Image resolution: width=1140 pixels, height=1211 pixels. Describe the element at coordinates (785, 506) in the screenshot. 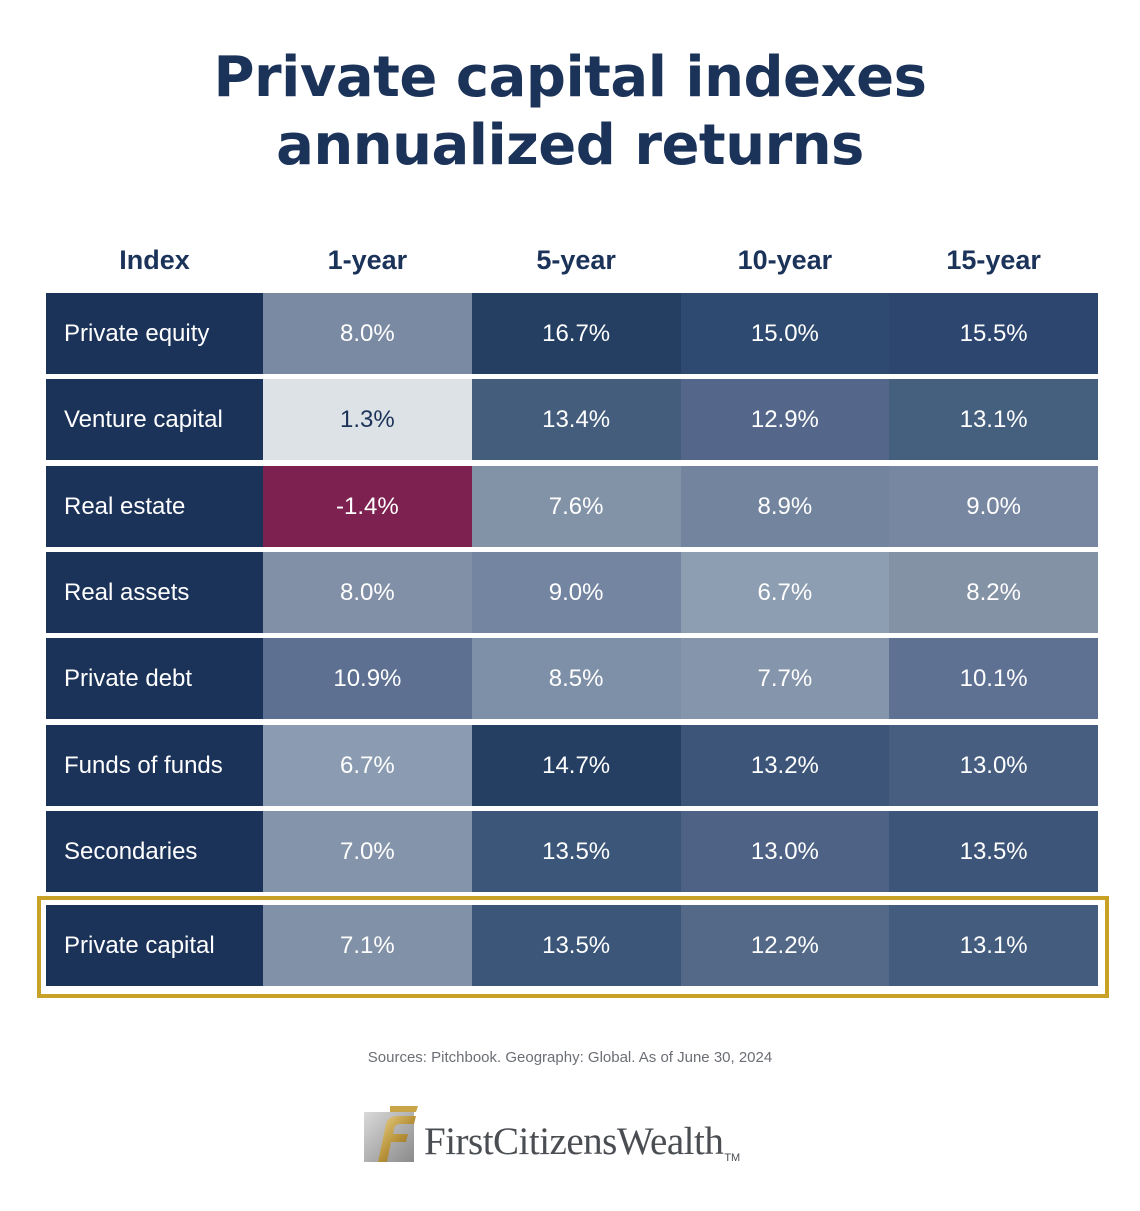

I see `value-cell: 8.9%` at that location.